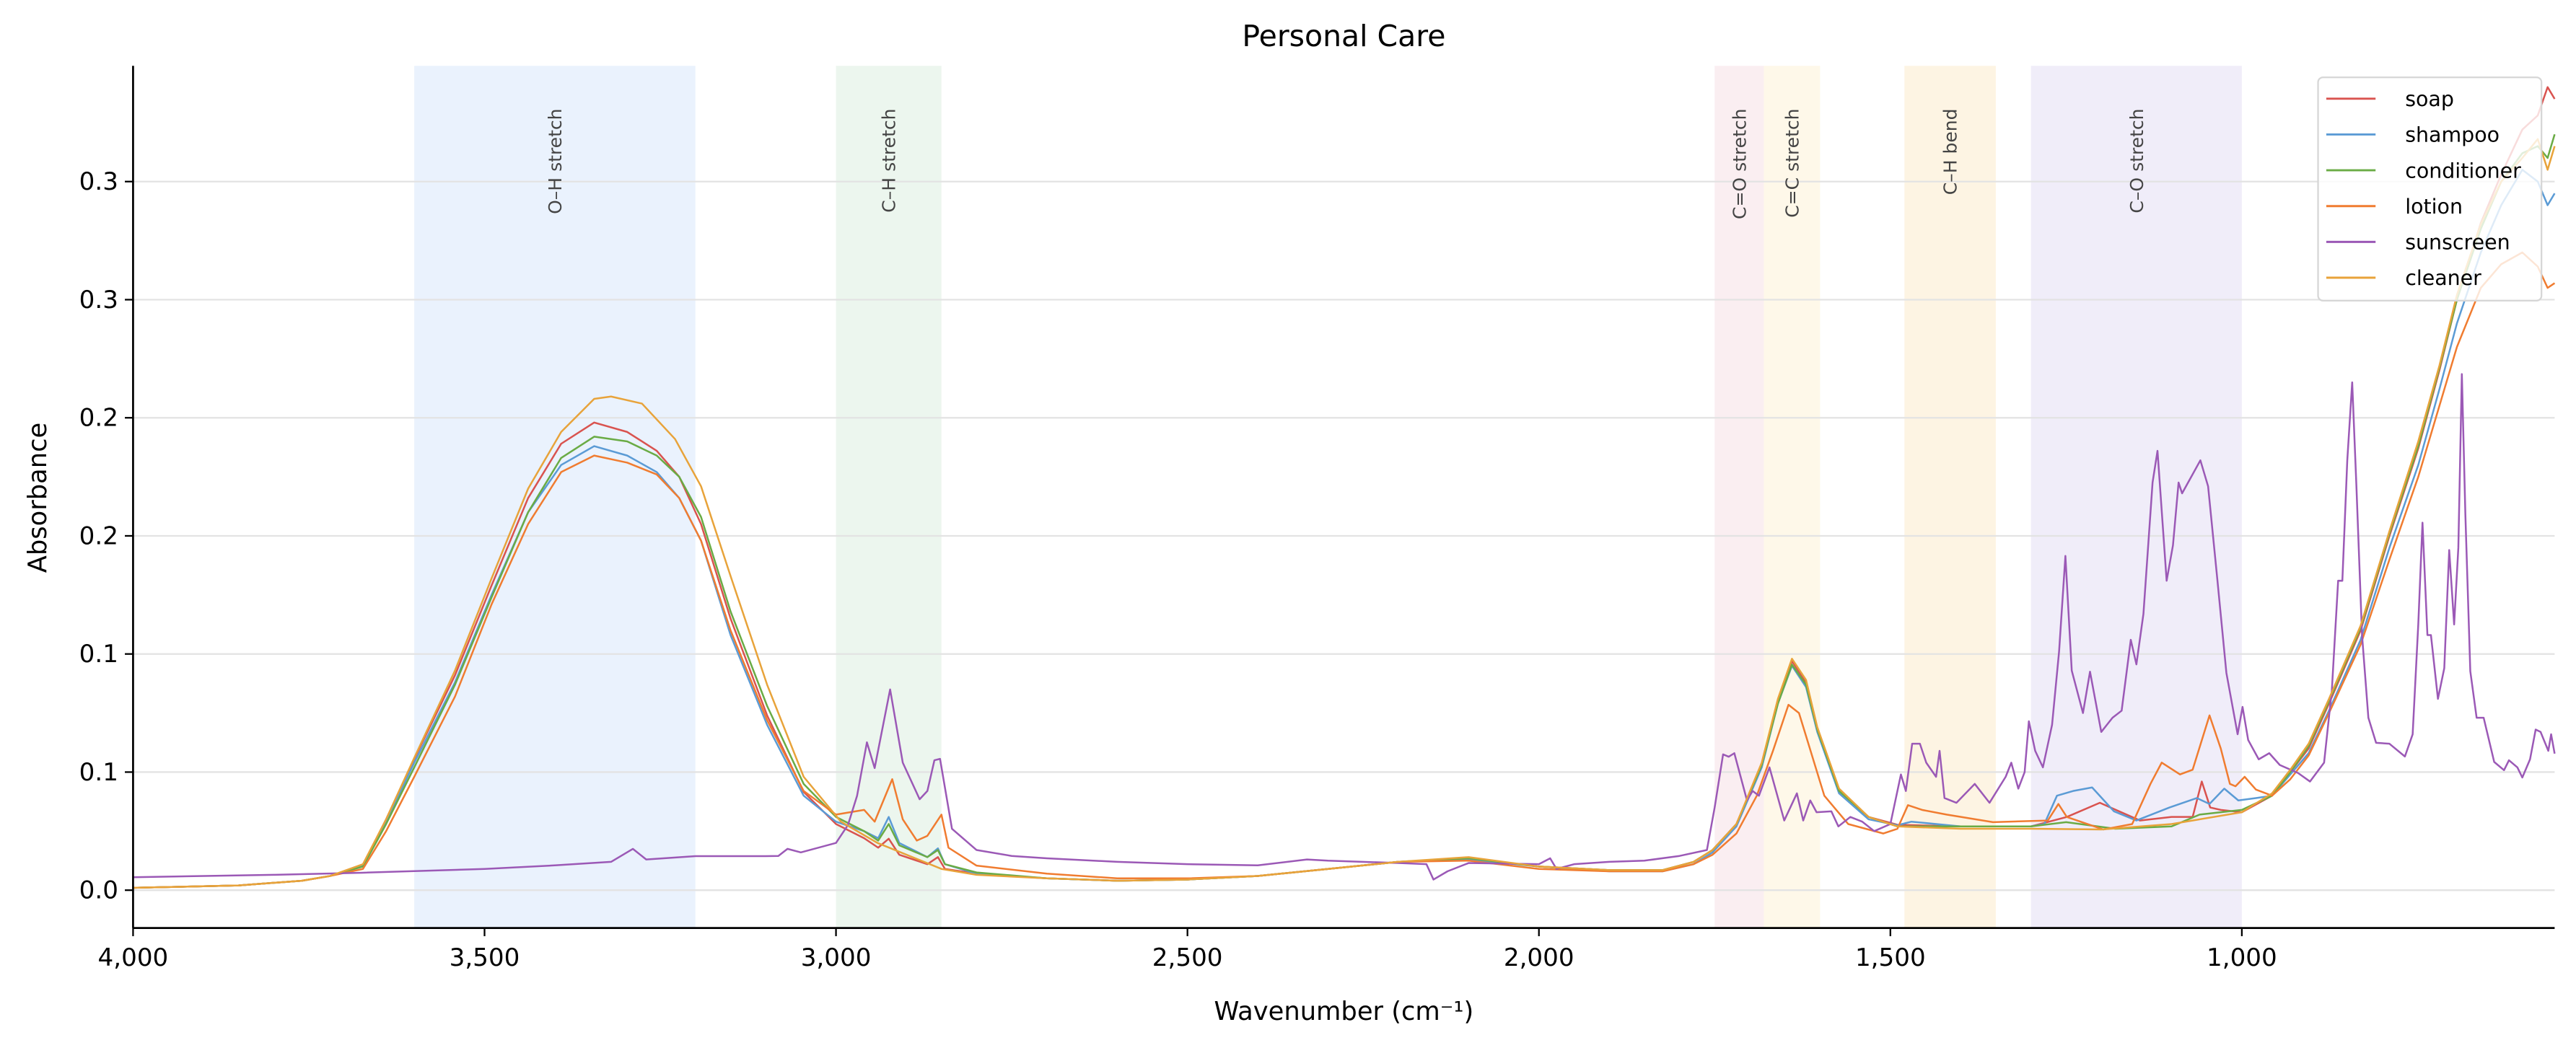 The height and width of the screenshot is (1048, 2576). I want to click on legend-label: shampoo, so click(2452, 135).